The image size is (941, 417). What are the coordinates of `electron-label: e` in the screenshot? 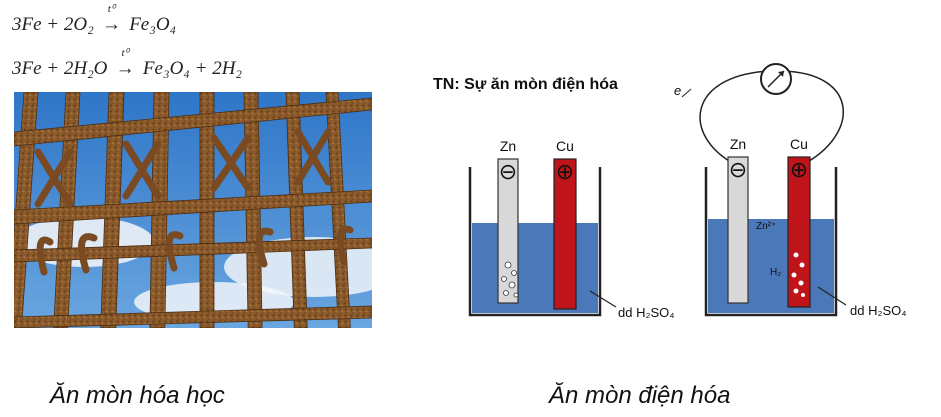 It's located at (677, 90).